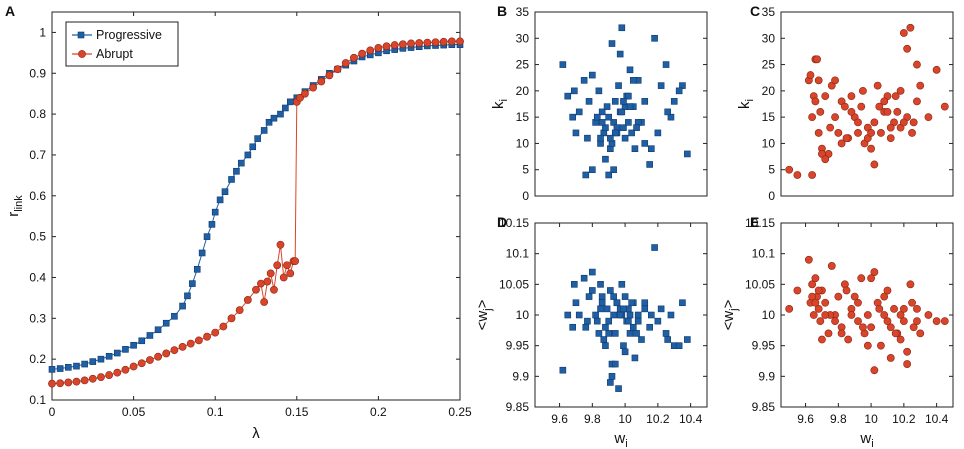 This screenshot has width=964, height=449. Describe the element at coordinates (625, 419) in the screenshot. I see `xtick-label-d: 10` at that location.